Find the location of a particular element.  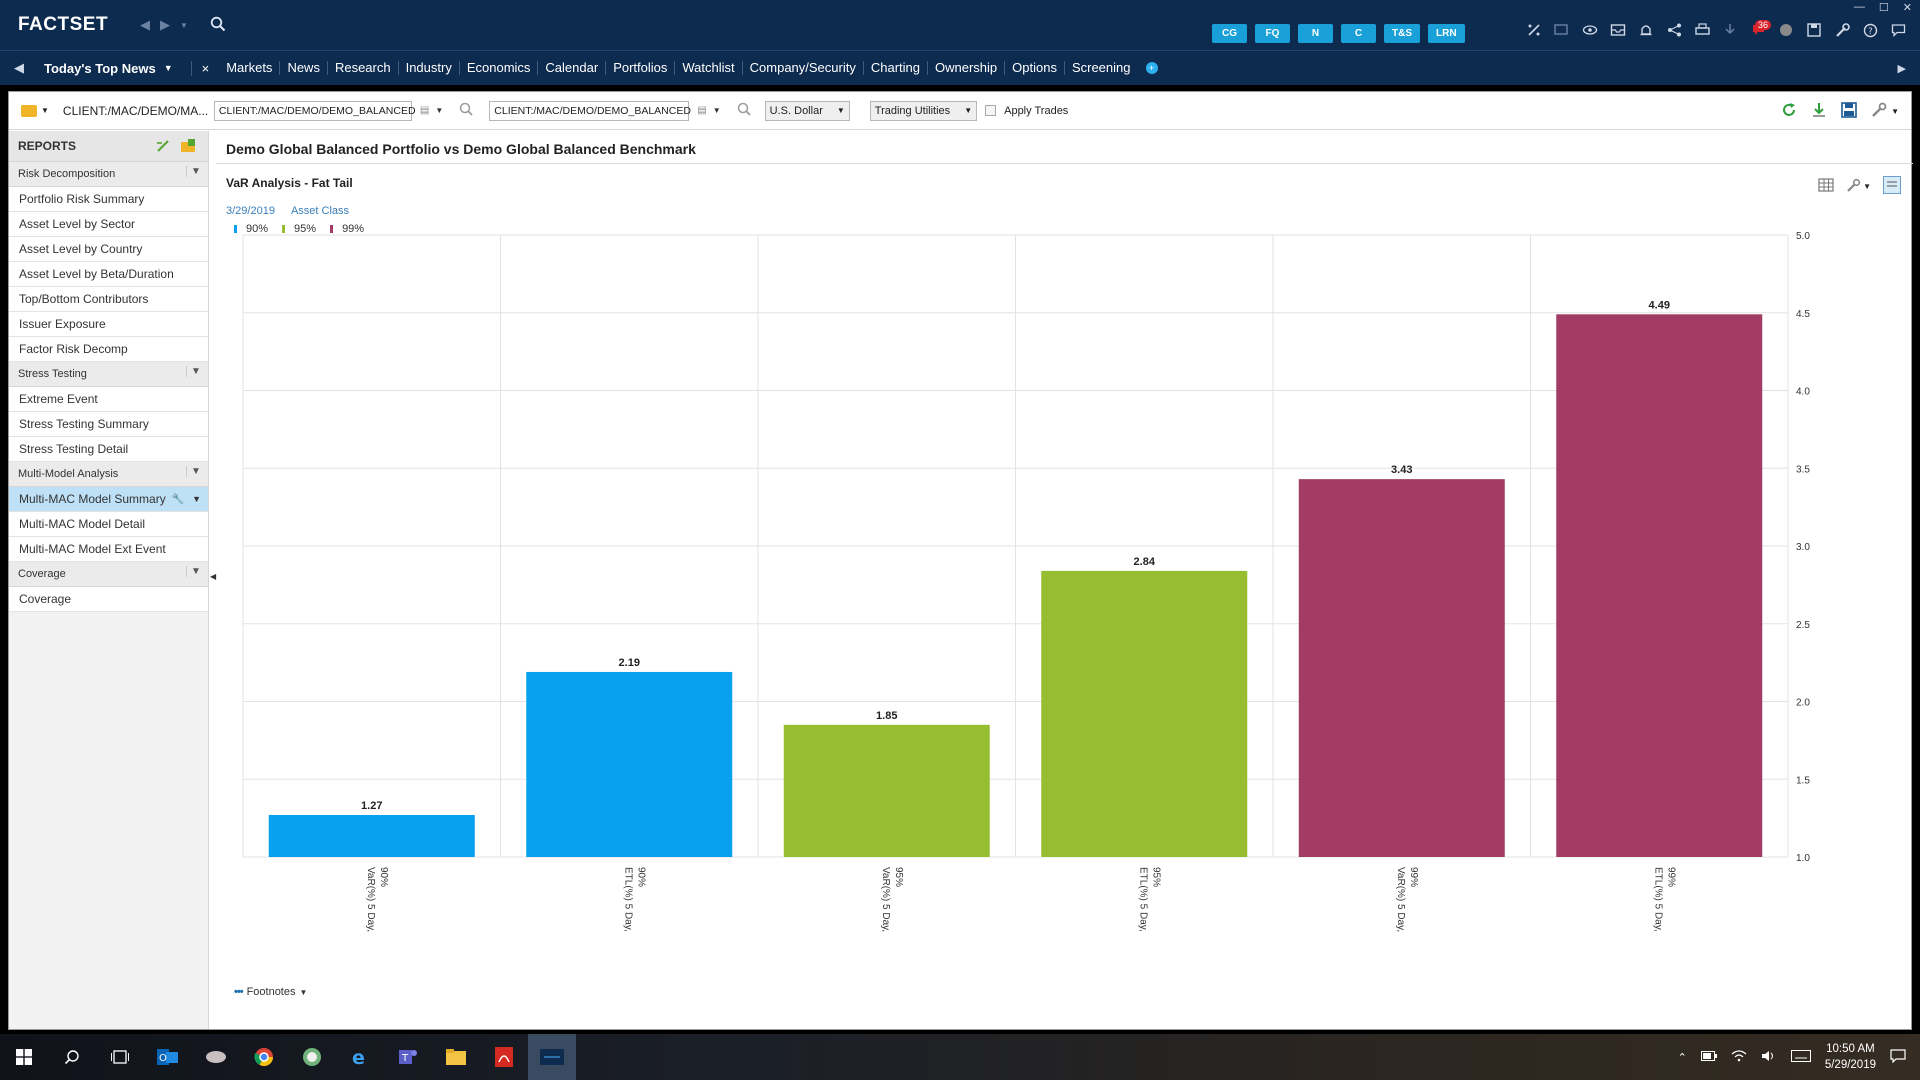

report-options-dropdown-icon: ▼ is located at coordinates (196, 499).